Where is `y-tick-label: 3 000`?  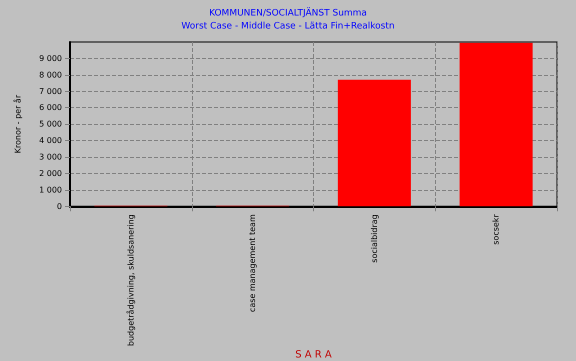 y-tick-label: 3 000 is located at coordinates (50, 157).